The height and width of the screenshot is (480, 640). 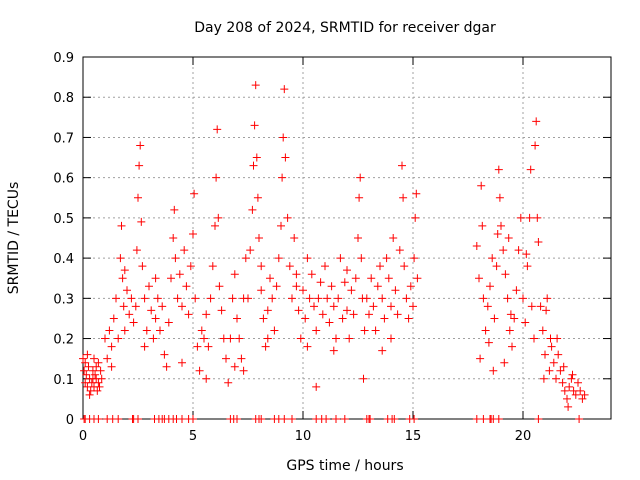 I want to click on x-tick-label: 20, so click(x=523, y=436).